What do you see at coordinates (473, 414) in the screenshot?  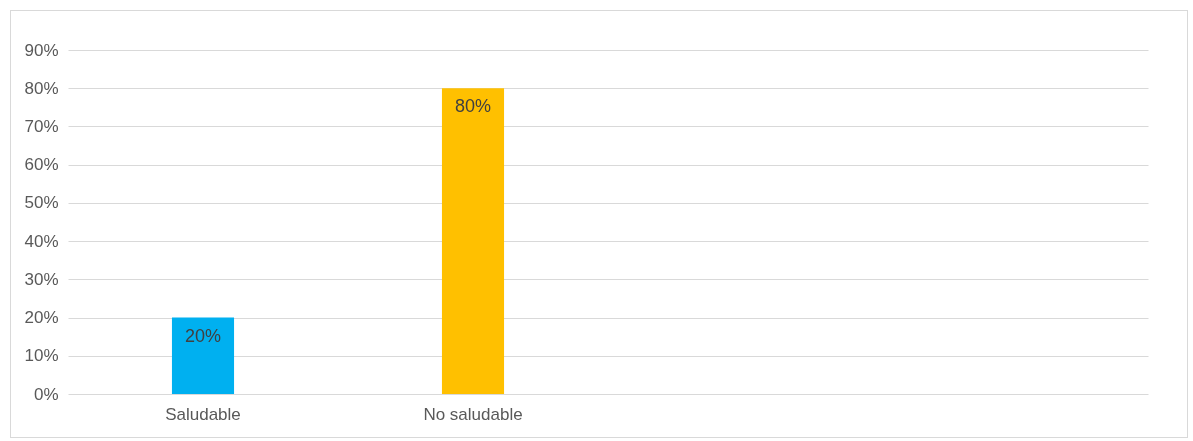 I see `x-tick-label: No saludable` at bounding box center [473, 414].